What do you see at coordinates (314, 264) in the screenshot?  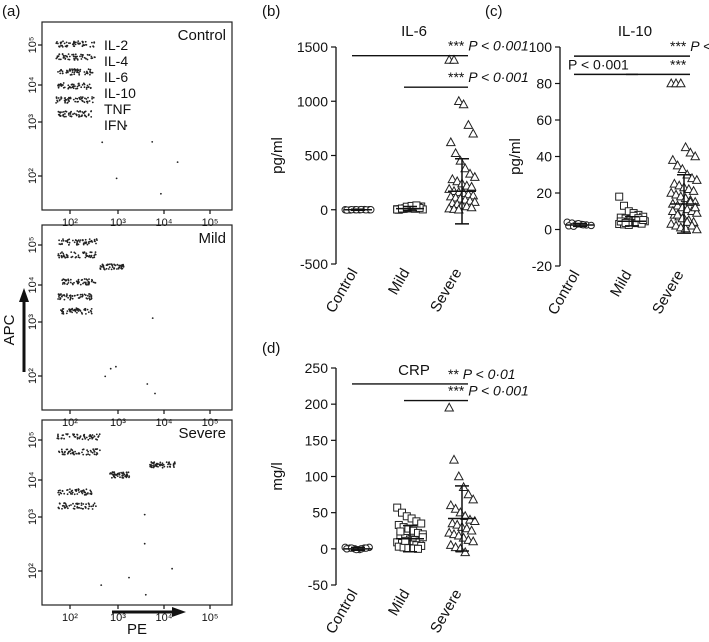 I see `y-tick-label: -500` at bounding box center [314, 264].